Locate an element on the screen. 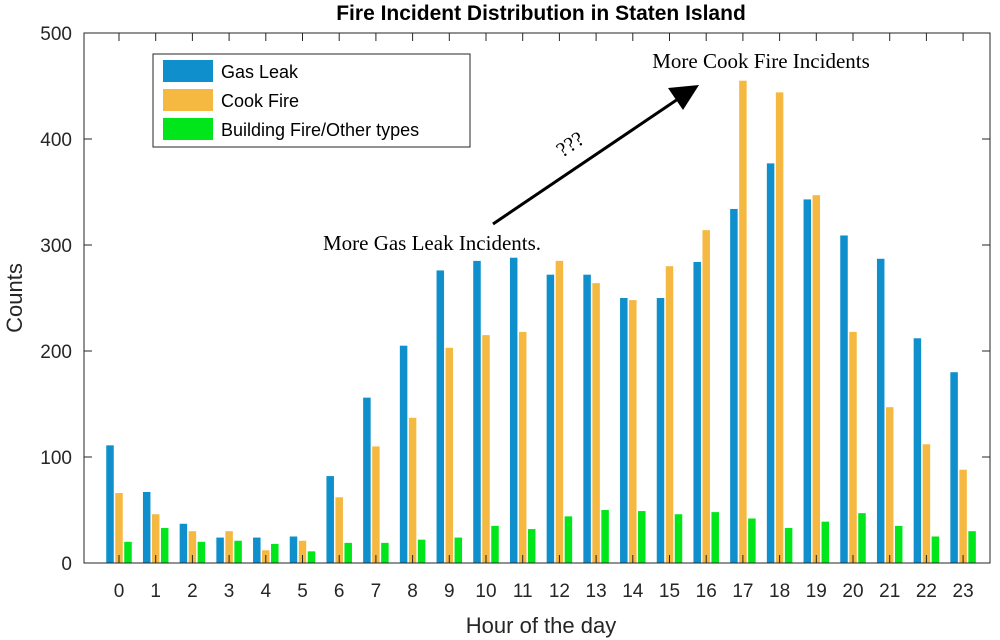 The width and height of the screenshot is (1000, 640). x-tick-label: 23 is located at coordinates (963, 591).